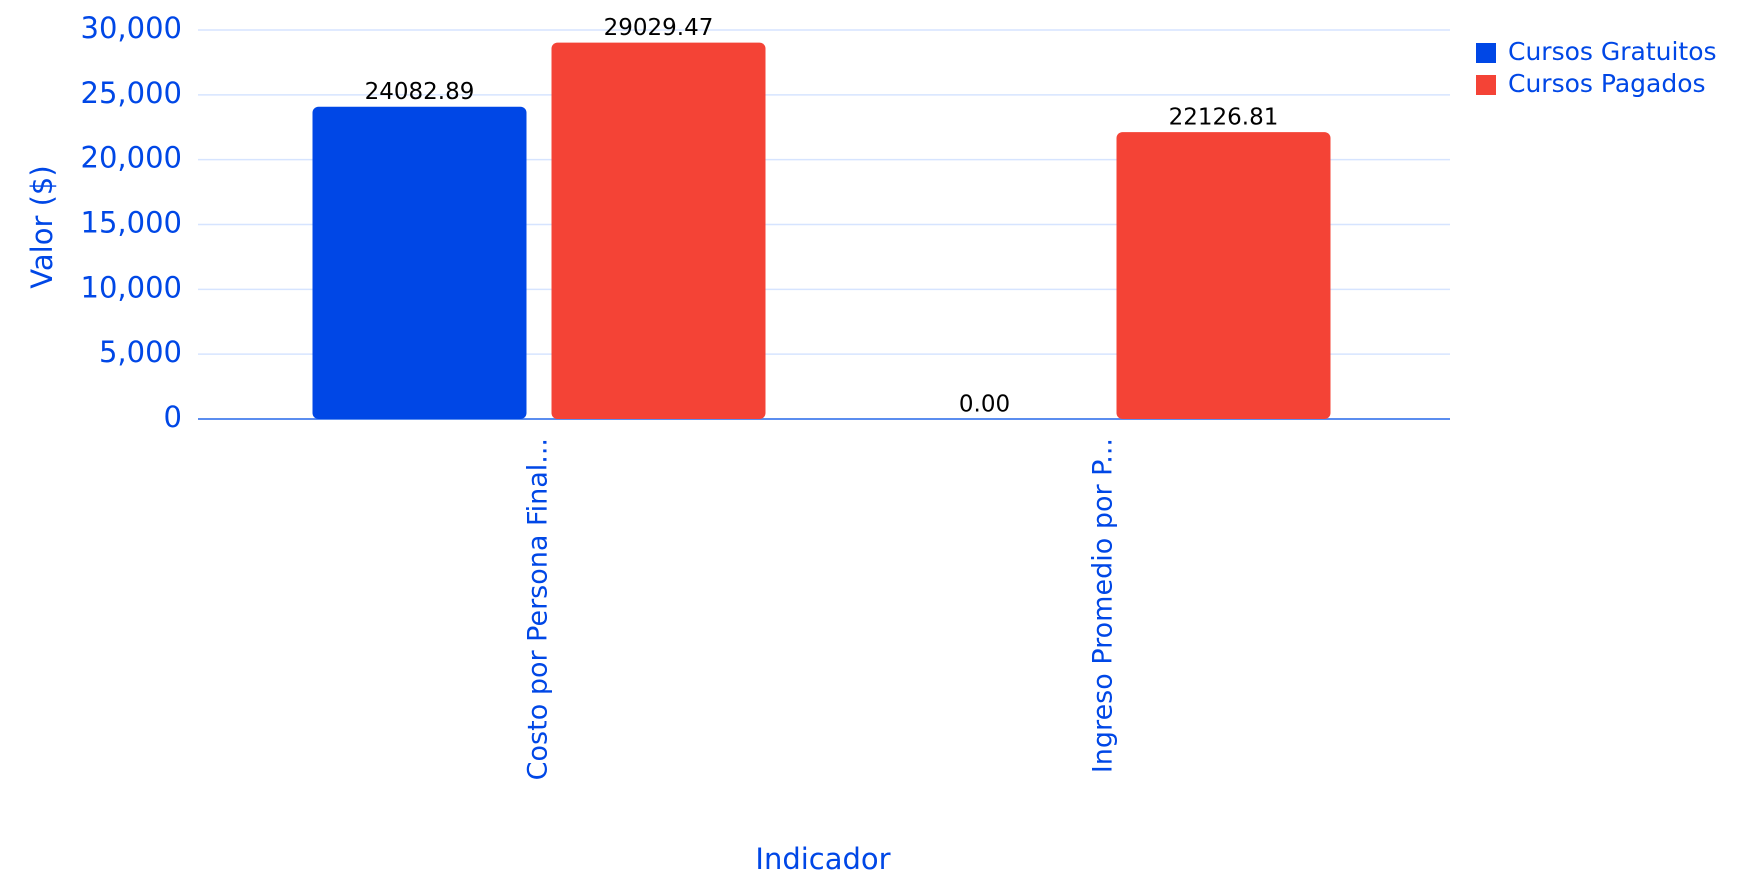  Describe the element at coordinates (1612, 51) in the screenshot. I see `legend-label: Cursos Gratuitos` at that location.